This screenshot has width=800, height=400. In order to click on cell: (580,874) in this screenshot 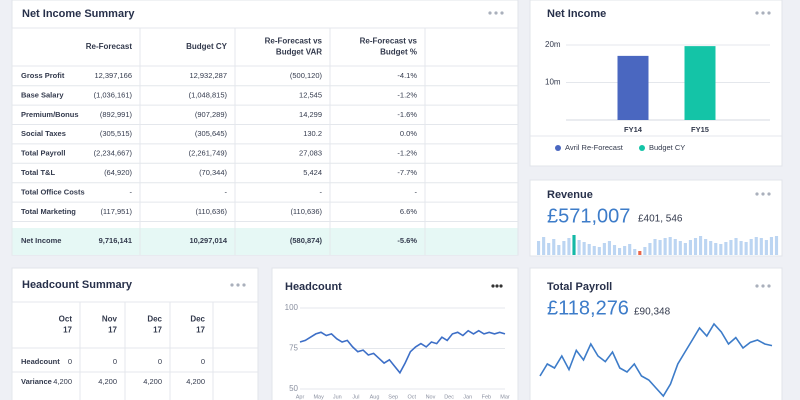, I will do `click(306, 240)`.